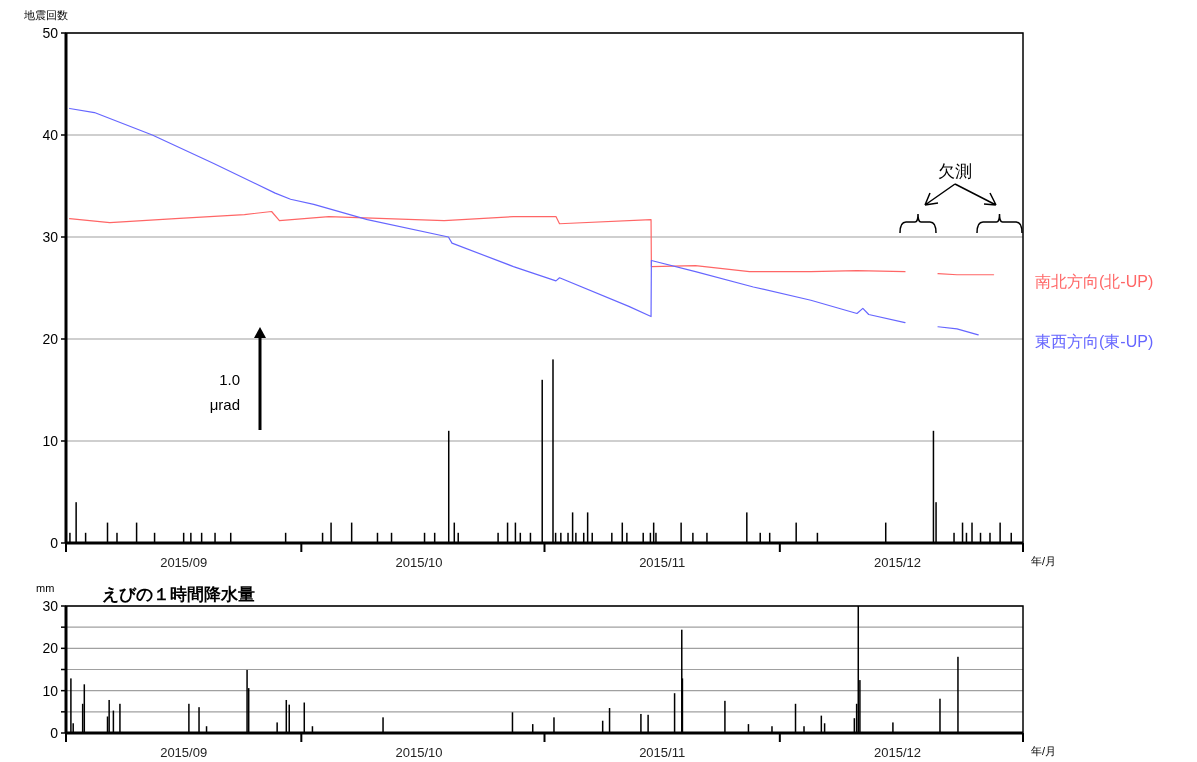 The width and height of the screenshot is (1197, 762). Describe the element at coordinates (45, 588) in the screenshot. I see `y-axis-title: mm` at that location.